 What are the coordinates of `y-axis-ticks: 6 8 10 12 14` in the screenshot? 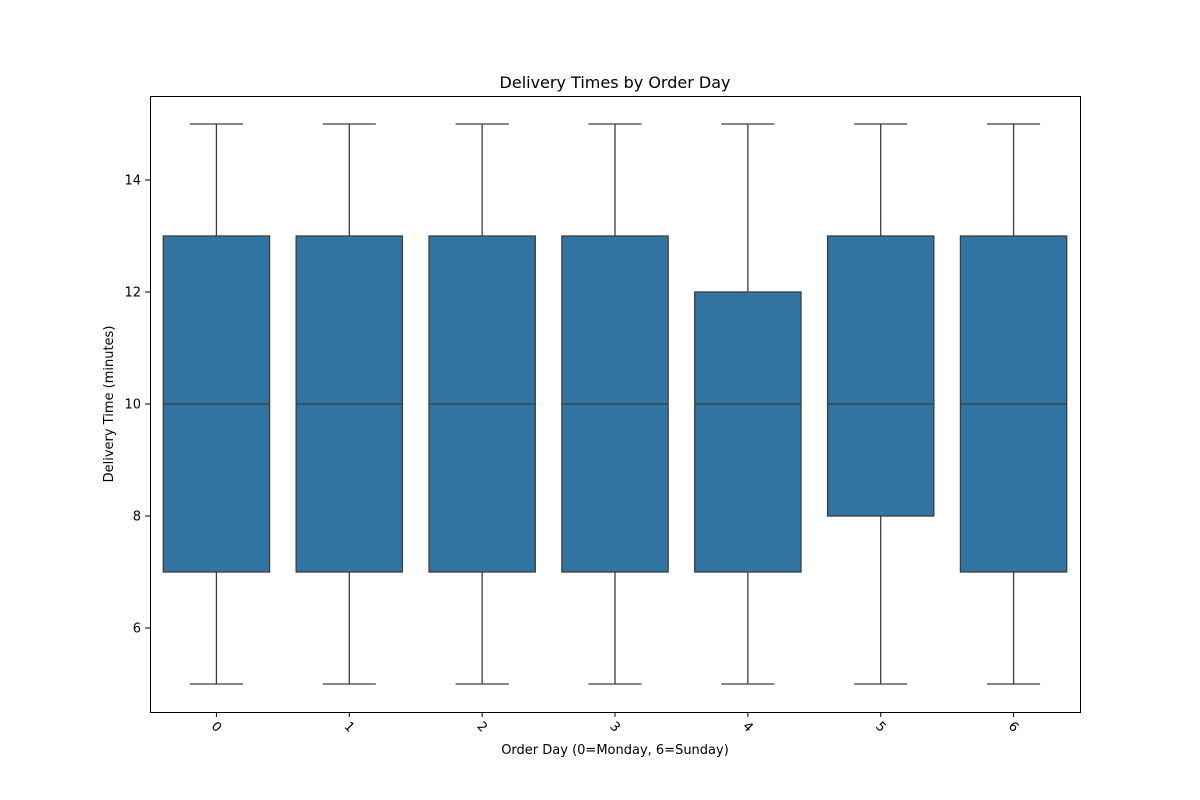 It's located at (137, 405).